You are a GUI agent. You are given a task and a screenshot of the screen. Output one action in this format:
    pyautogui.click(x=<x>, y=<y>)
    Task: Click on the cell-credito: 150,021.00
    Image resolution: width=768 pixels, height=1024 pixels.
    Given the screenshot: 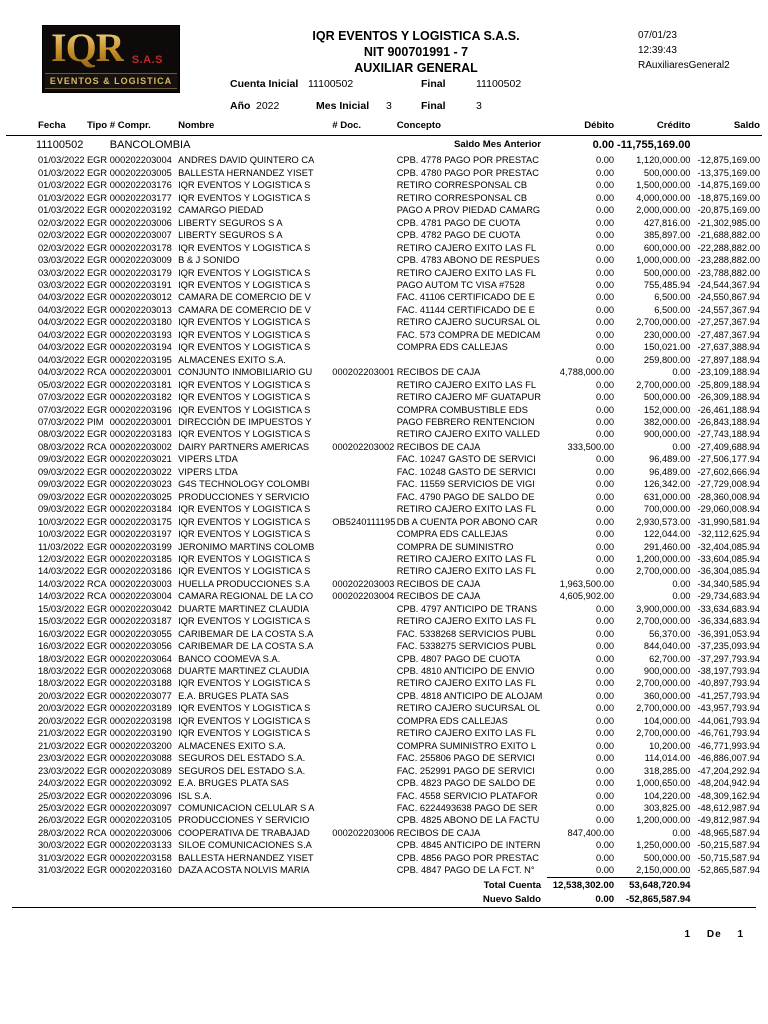 What is the action you would take?
    pyautogui.click(x=667, y=347)
    